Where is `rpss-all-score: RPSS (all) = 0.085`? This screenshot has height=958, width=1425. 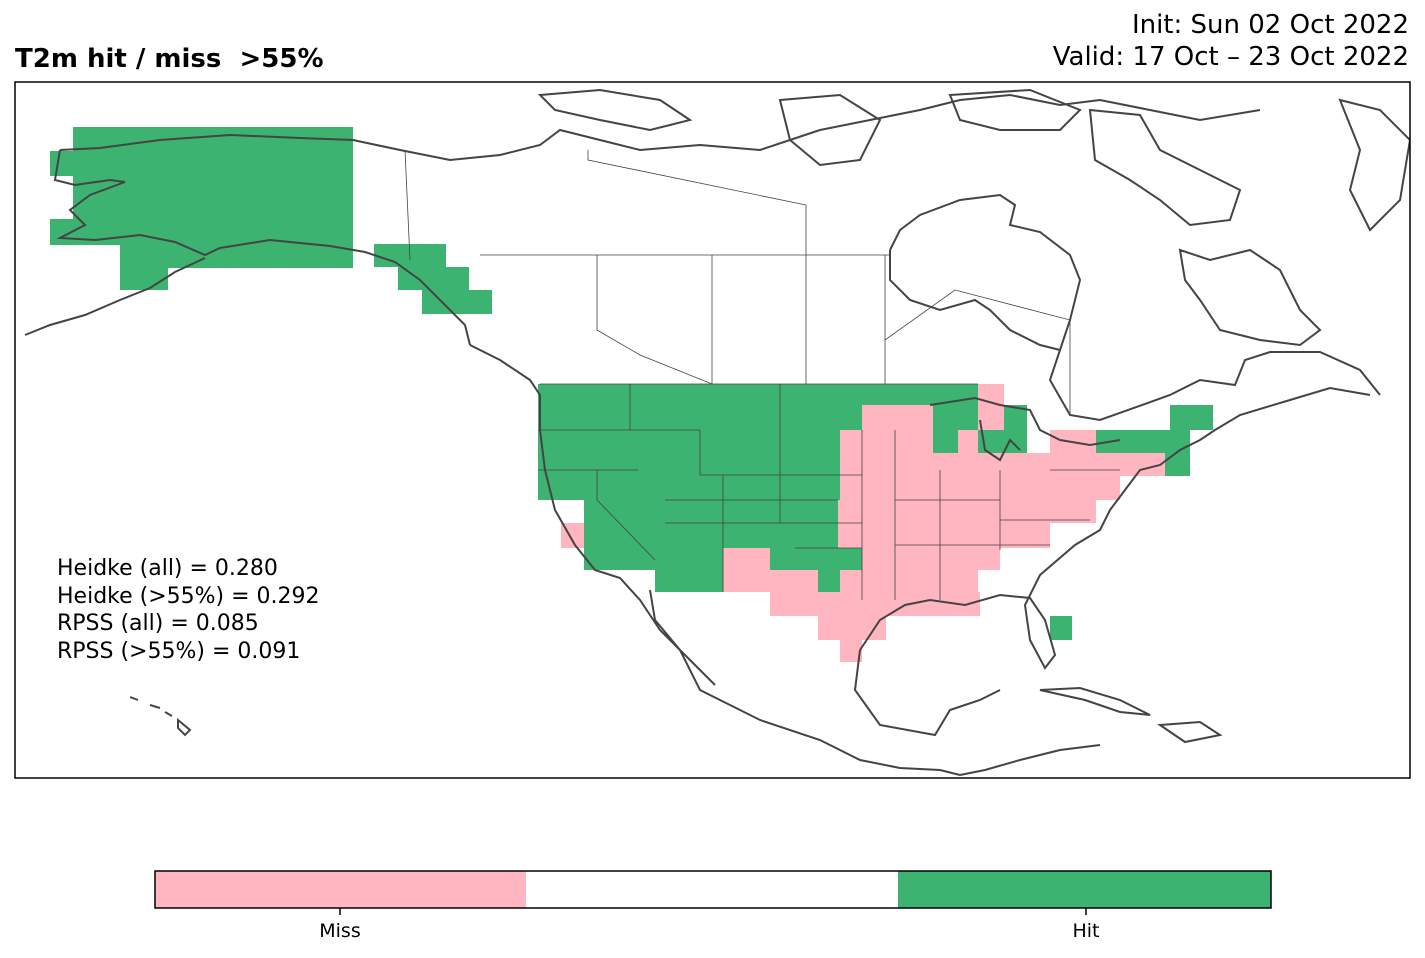
rpss-all-score: RPSS (all) = 0.085 is located at coordinates (158, 623).